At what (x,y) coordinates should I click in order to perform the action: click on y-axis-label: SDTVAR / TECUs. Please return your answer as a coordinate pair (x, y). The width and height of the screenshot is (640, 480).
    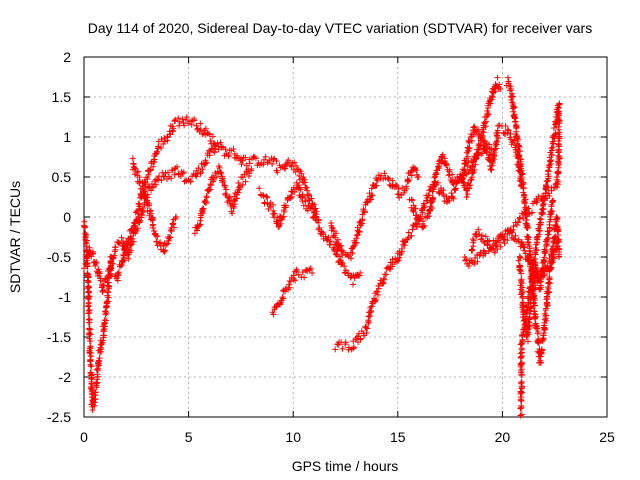
    Looking at the image, I should click on (15, 237).